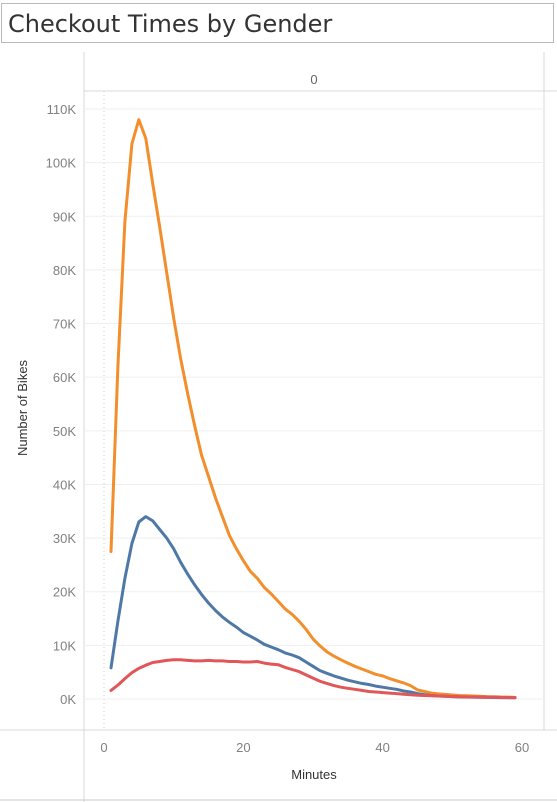 This screenshot has height=802, width=557. Describe the element at coordinates (103, 747) in the screenshot. I see `x-tick-label: 0` at that location.